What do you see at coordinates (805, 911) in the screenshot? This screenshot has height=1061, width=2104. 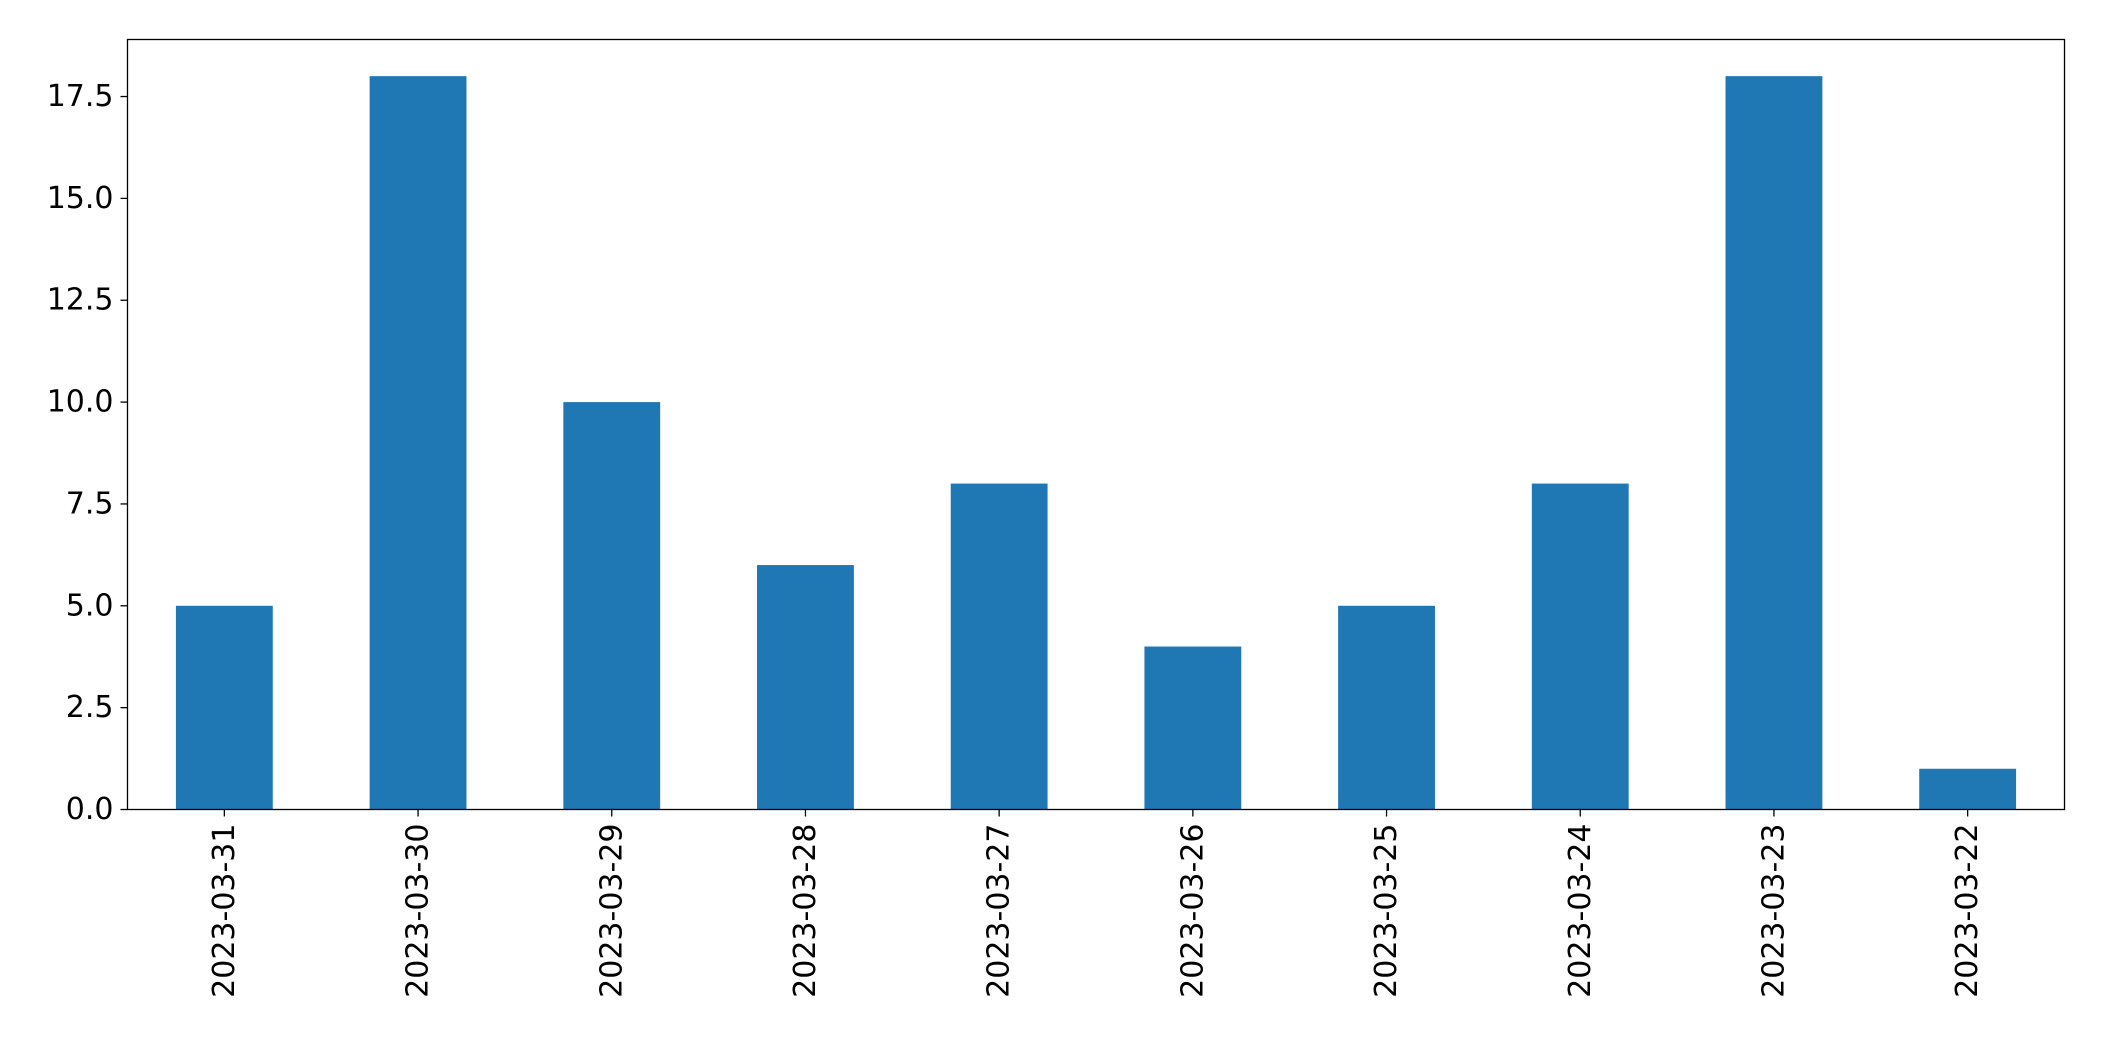 I see `x-tick-label: 2023-03-28` at bounding box center [805, 911].